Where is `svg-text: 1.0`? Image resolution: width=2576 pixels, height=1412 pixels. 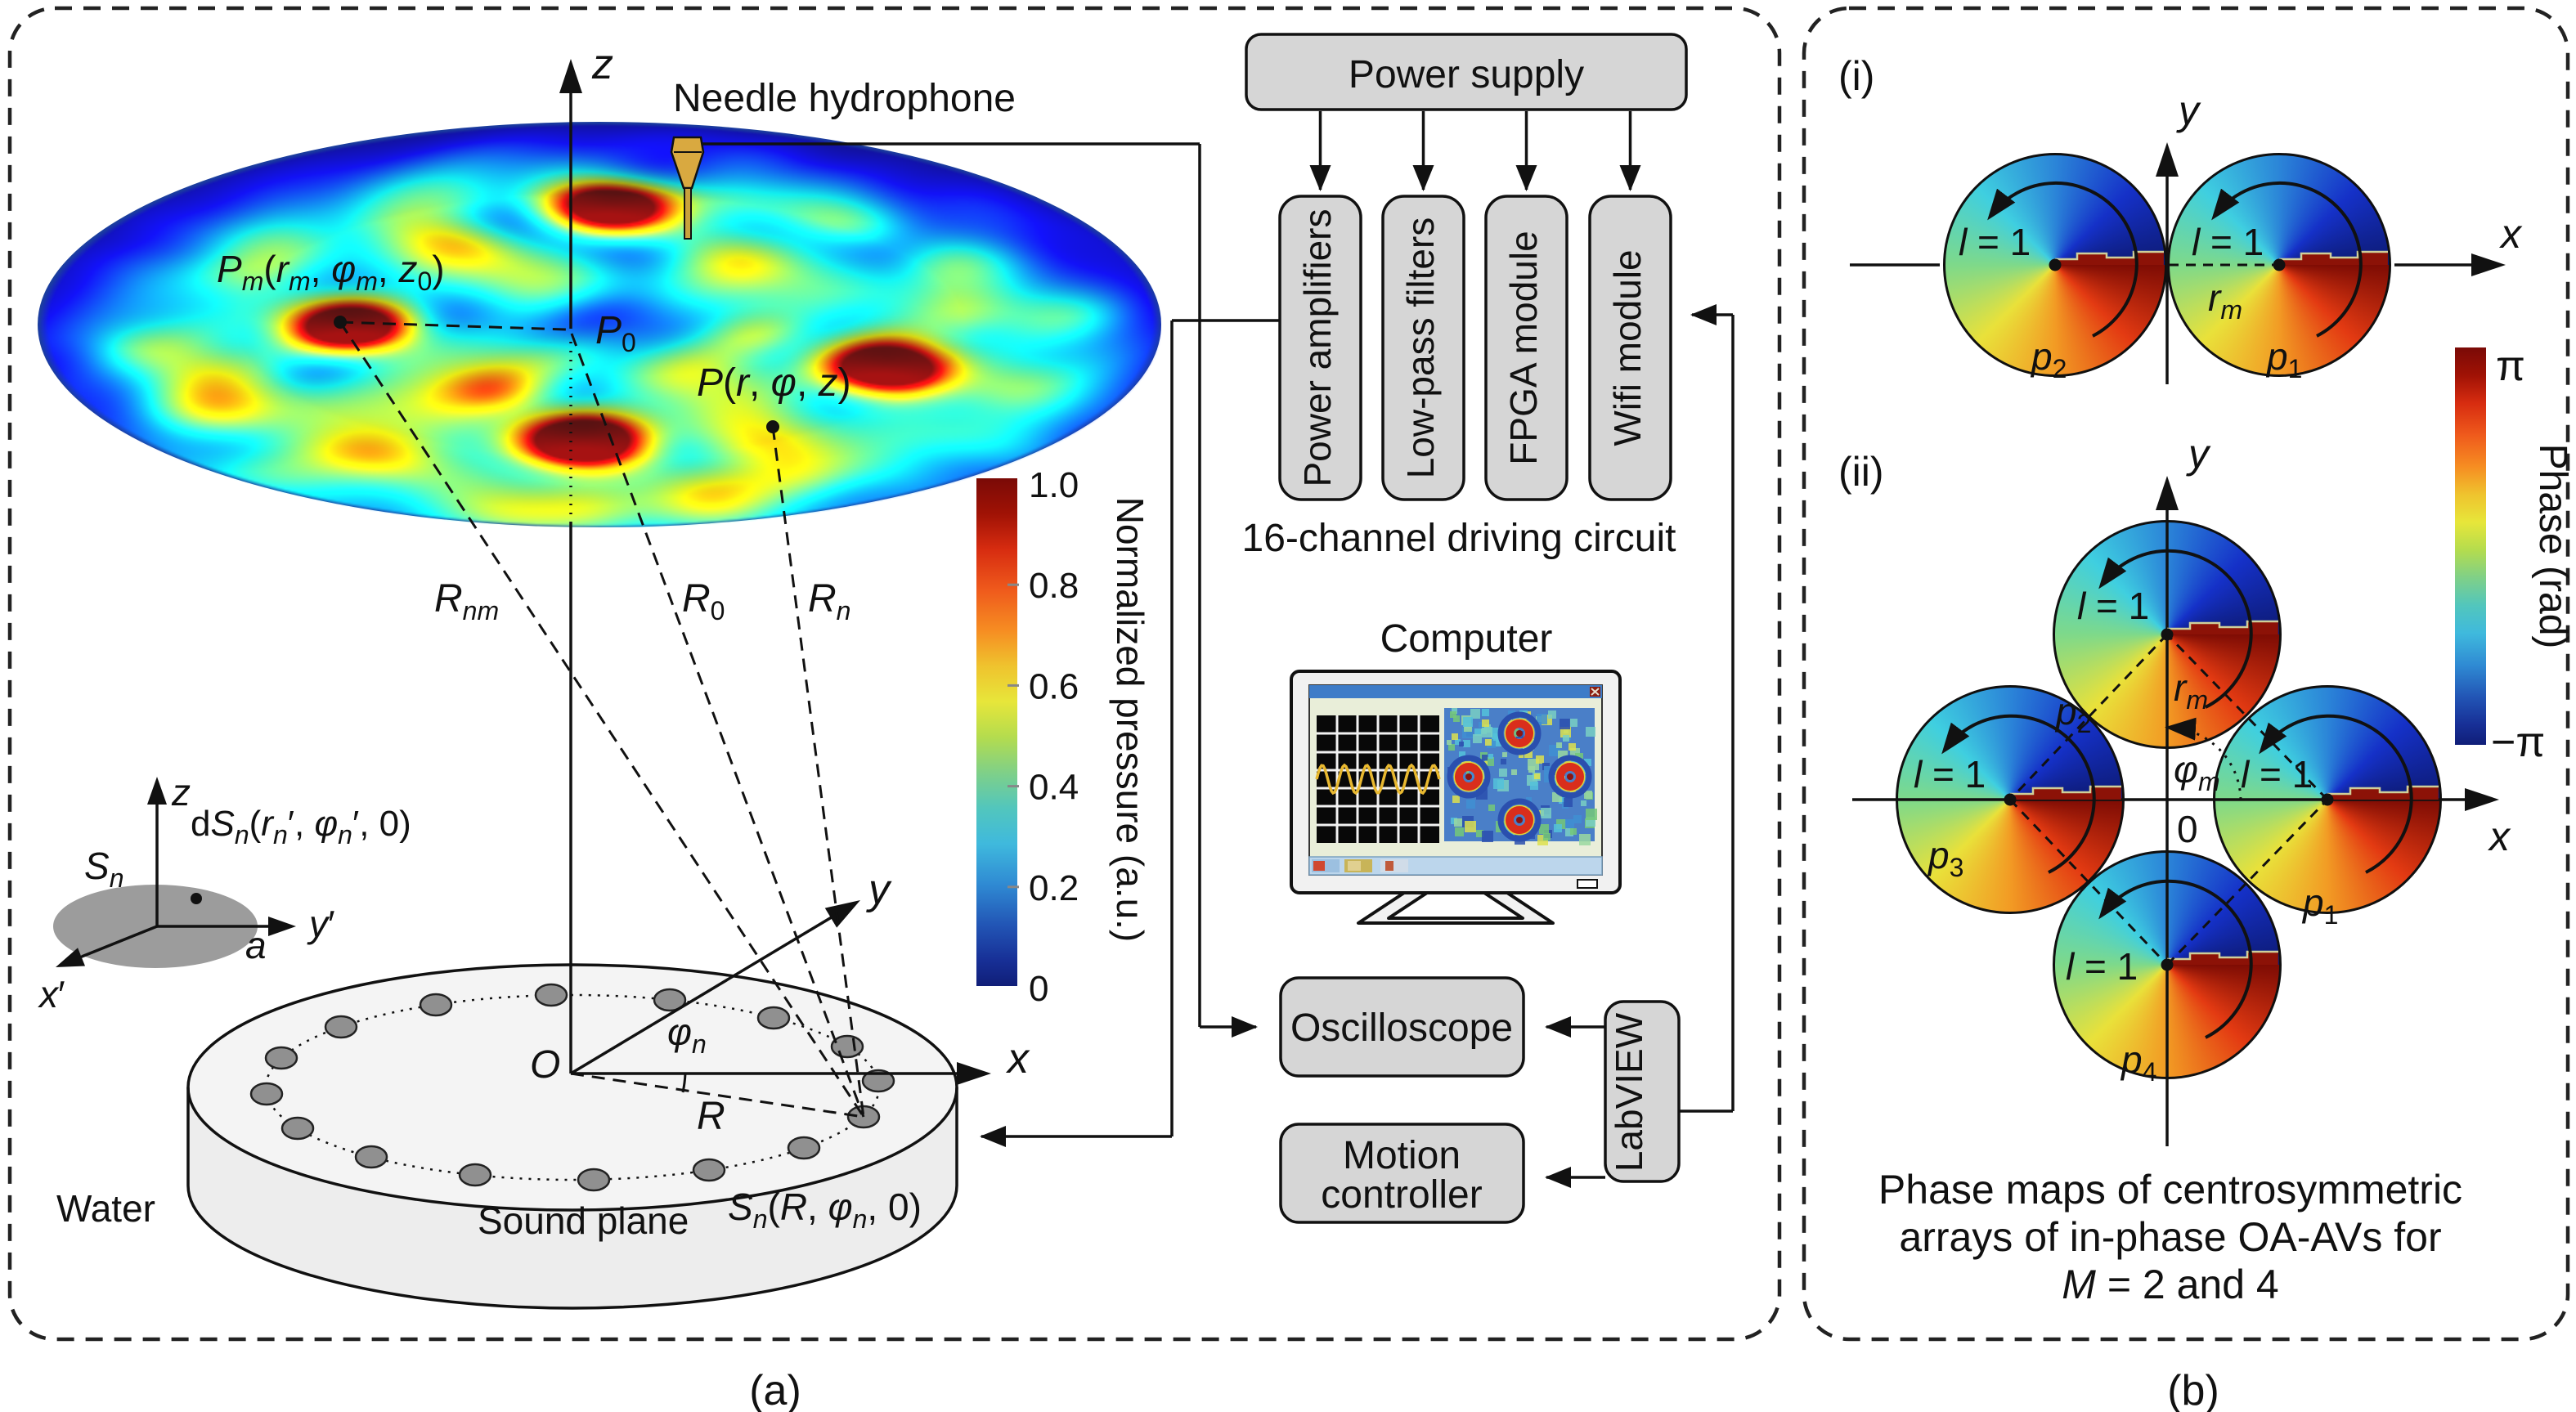
svg-text: 1.0 is located at coordinates (1054, 485).